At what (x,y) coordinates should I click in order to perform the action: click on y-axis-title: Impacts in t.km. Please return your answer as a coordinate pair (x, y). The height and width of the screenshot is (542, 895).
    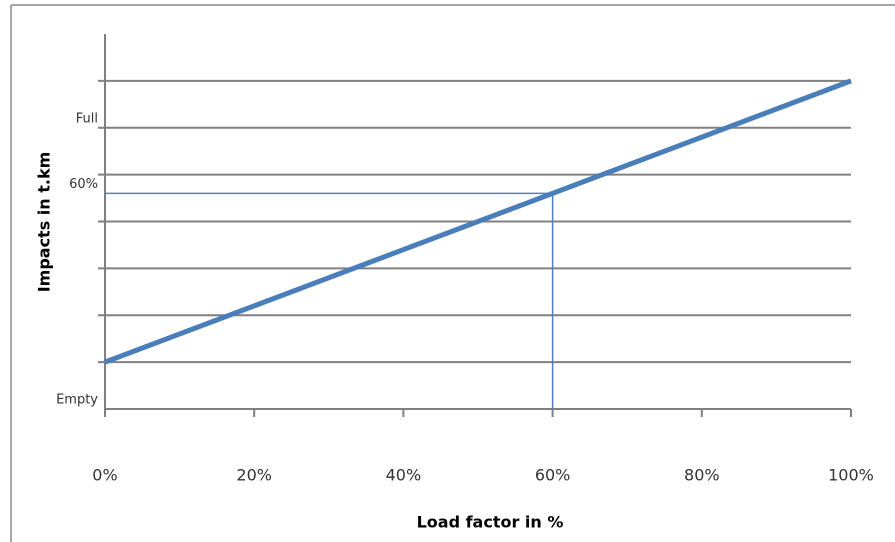
    Looking at the image, I should click on (44, 222).